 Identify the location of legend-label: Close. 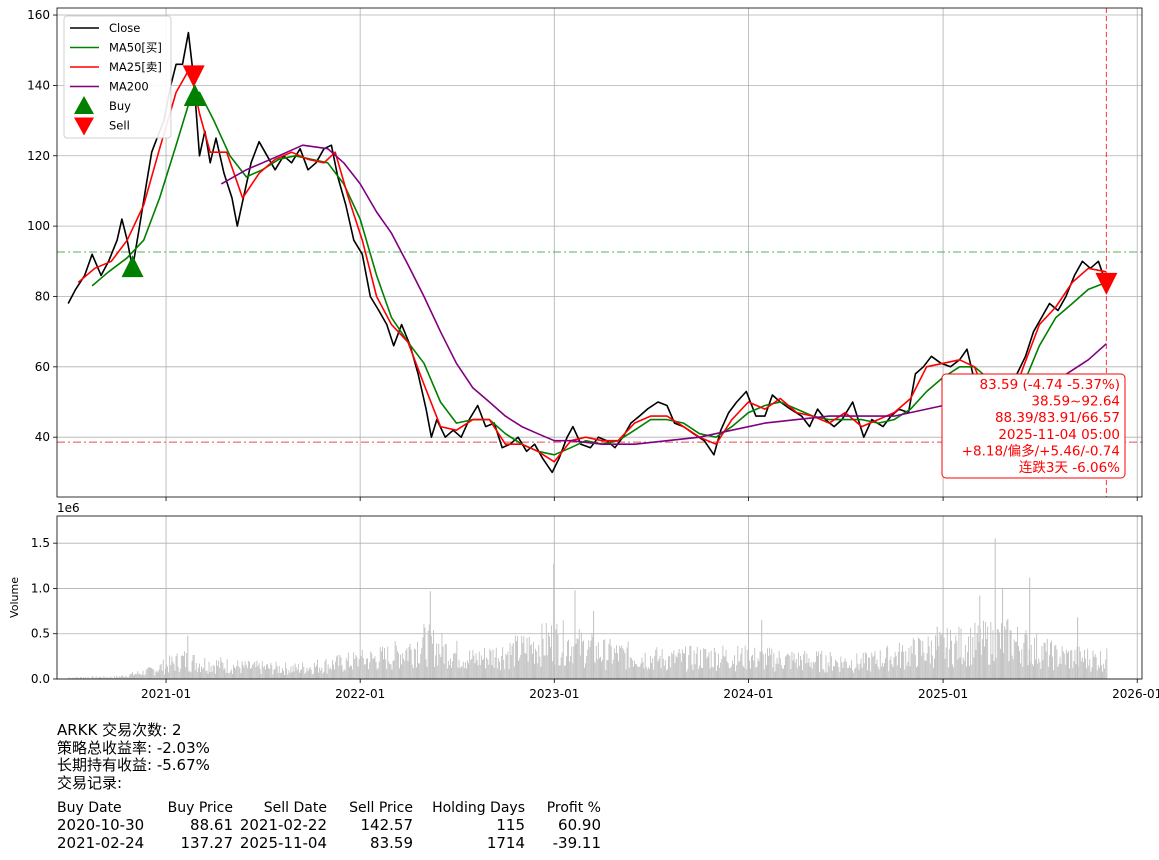
(124, 28).